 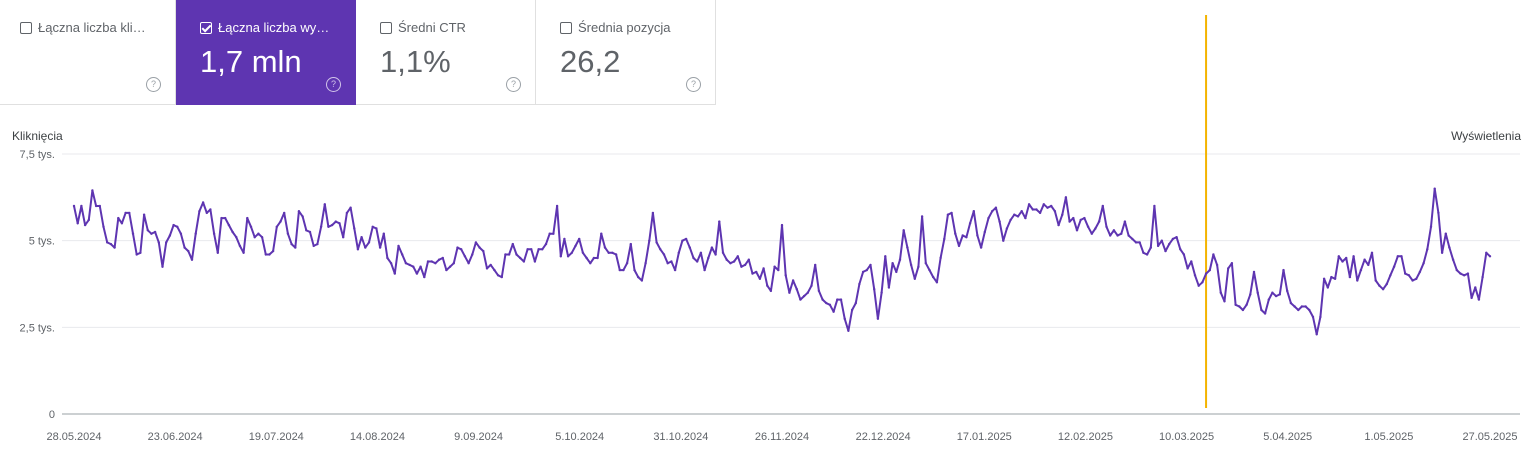 I want to click on x-tick-label: 27.05.2025, so click(x=1489, y=437).